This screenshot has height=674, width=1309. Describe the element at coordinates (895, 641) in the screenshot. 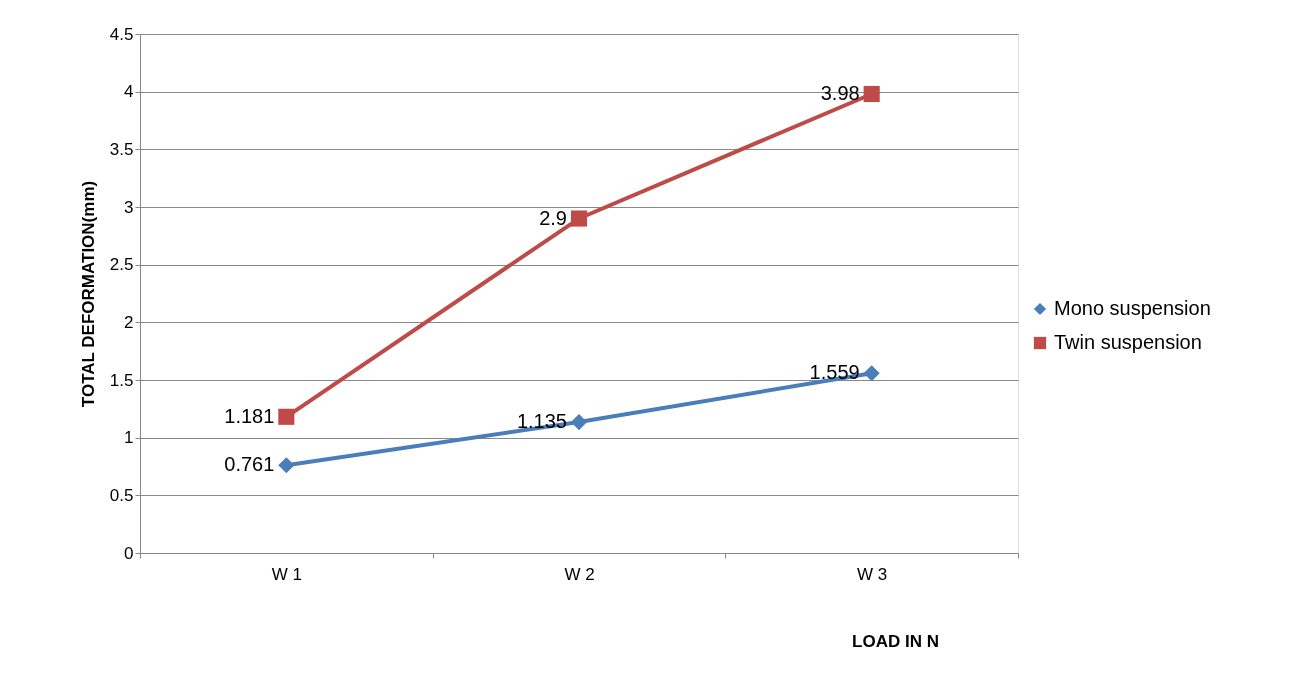

I see `x-axis-title: LOAD IN N` at that location.